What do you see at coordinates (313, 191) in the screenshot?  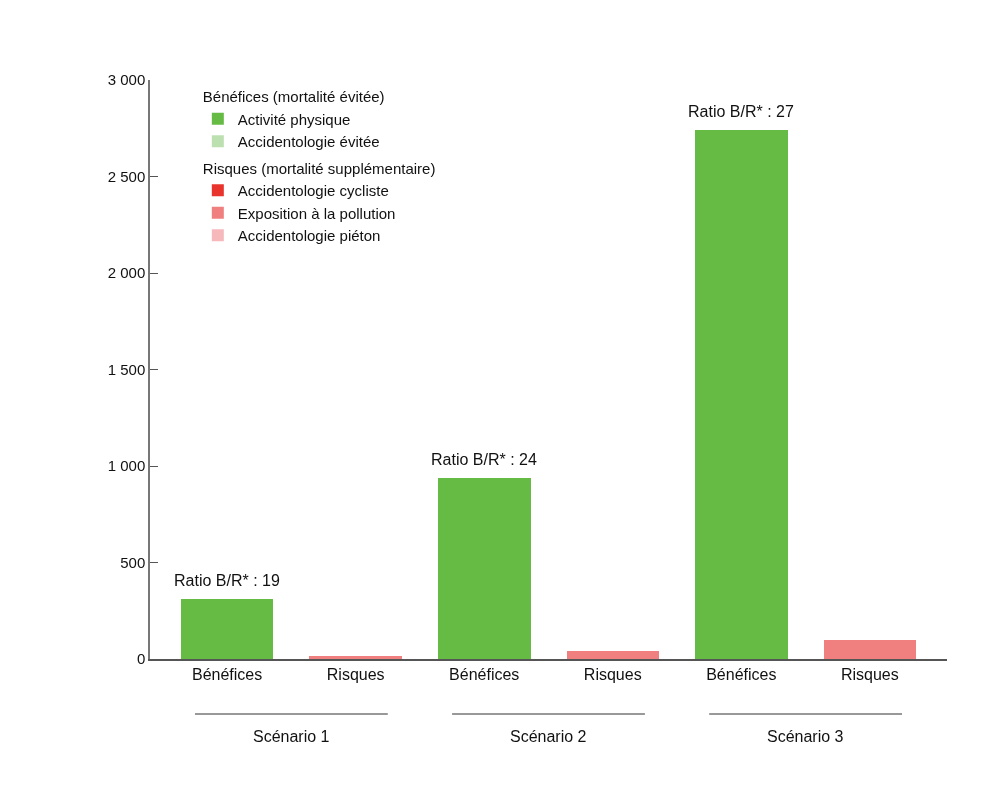 I see `legend-label: Accidentologie cycliste` at bounding box center [313, 191].